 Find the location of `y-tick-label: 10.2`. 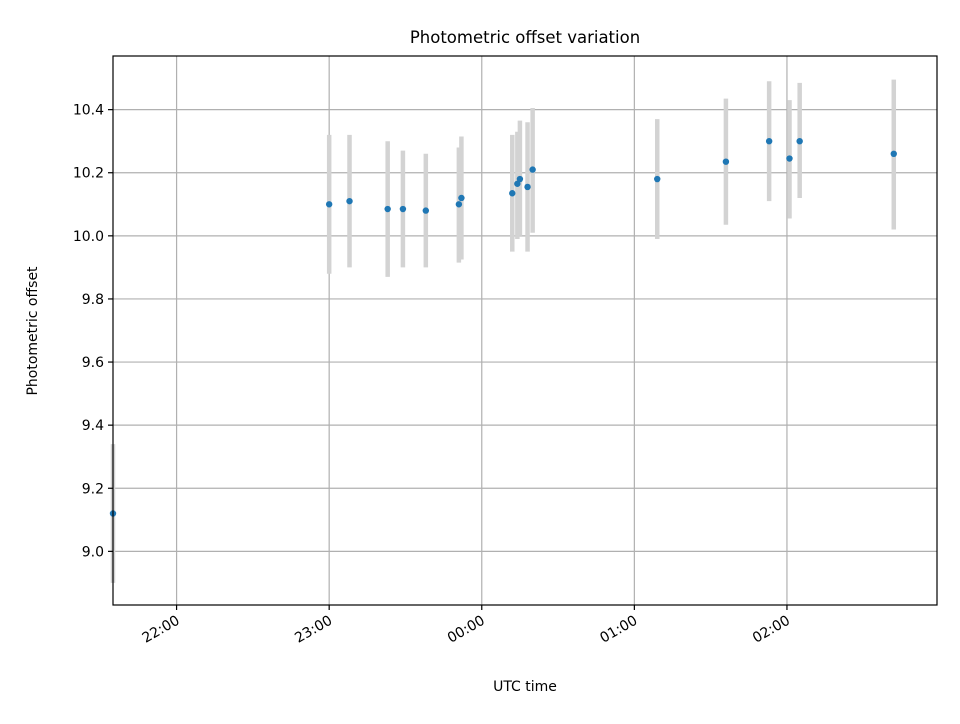

y-tick-label: 10.2 is located at coordinates (88, 174).